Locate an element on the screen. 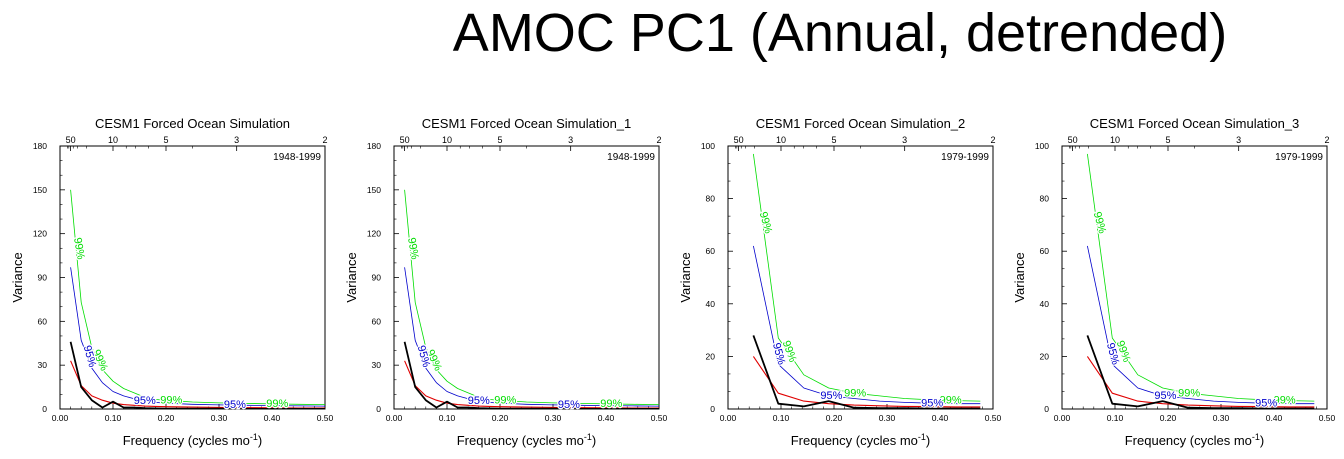  y-tick-label: 100 is located at coordinates (708, 146).